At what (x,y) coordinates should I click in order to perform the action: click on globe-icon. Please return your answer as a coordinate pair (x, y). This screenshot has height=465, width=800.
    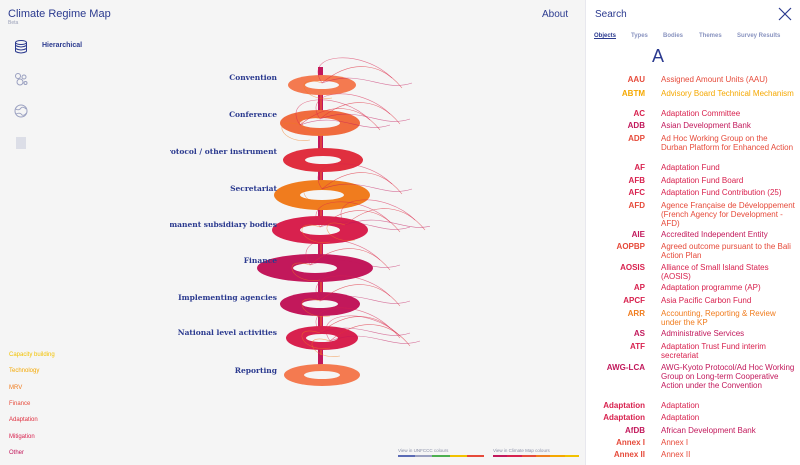
    Looking at the image, I should click on (21, 111).